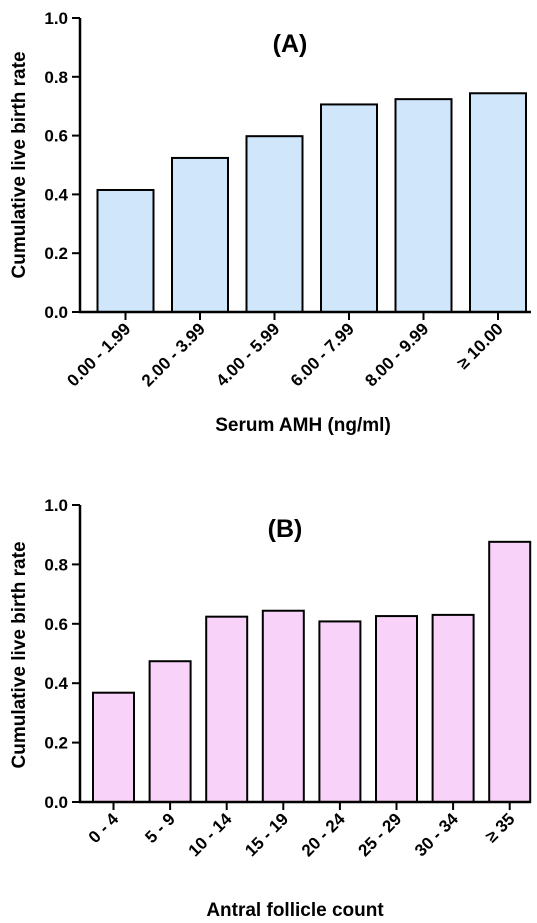 This screenshot has width=537, height=923. I want to click on x-tick-label: 30 - 34, so click(436, 834).